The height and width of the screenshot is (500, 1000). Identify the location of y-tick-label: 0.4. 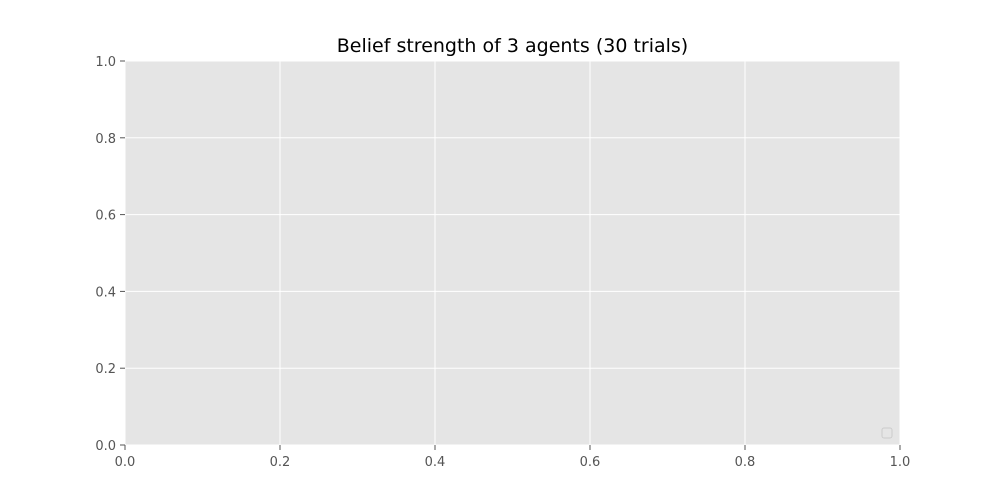
(105, 292).